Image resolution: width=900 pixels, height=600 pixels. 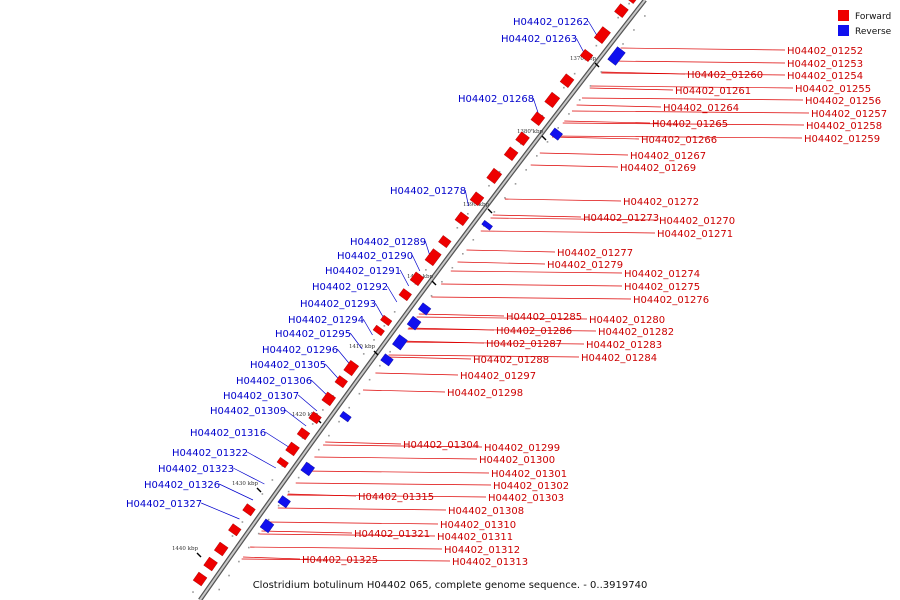 I want to click on forward-gene-label: H04402_01254, so click(x=825, y=76).